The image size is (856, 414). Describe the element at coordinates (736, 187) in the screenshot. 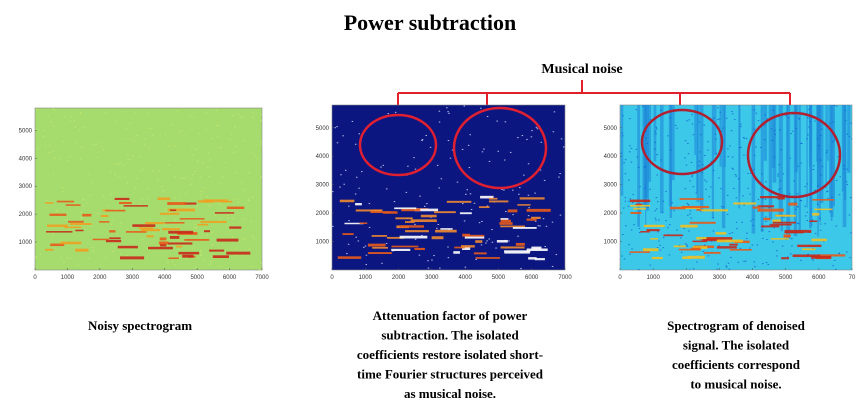

I see `spectrogram-texture` at that location.